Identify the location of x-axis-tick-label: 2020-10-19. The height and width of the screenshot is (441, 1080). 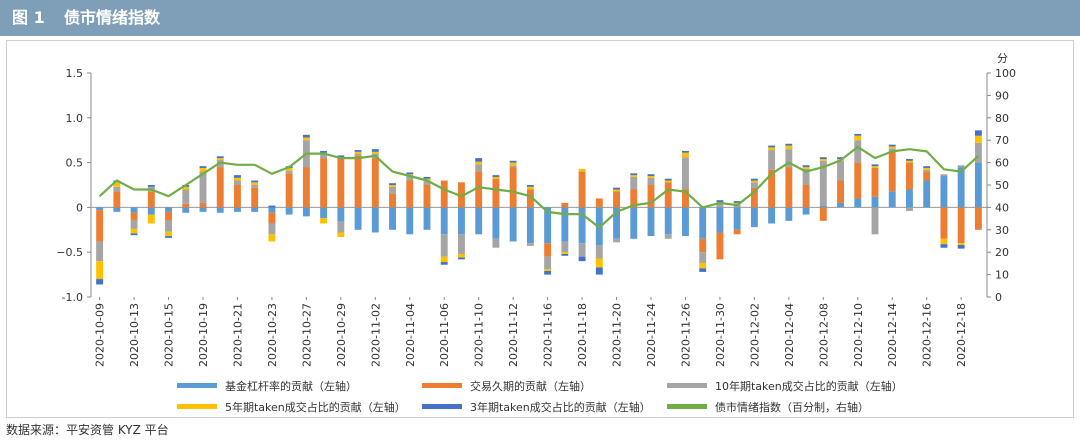
(203, 335).